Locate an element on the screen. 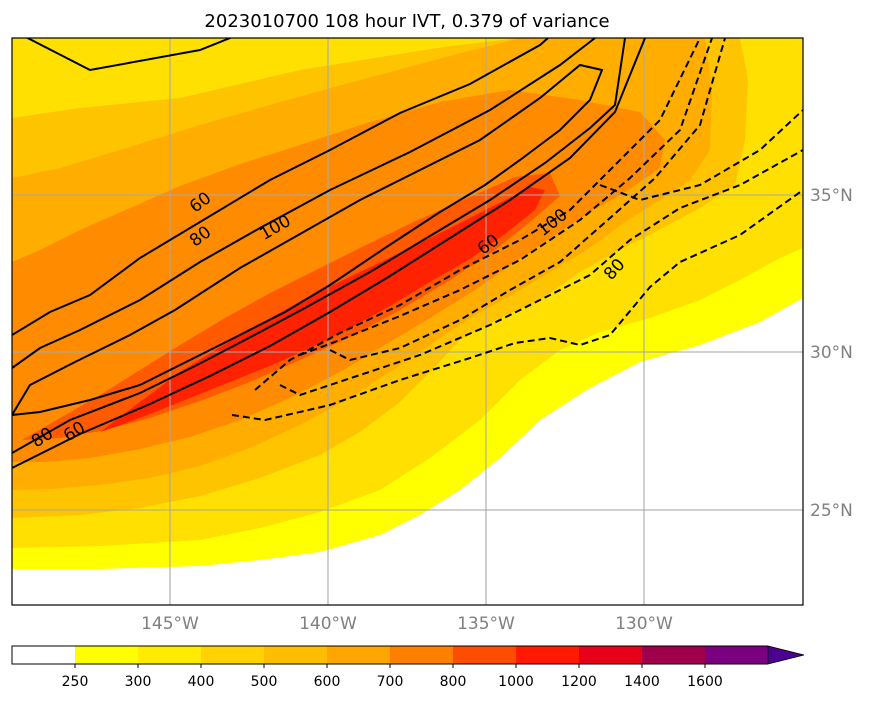  colorbar-tick-label: 500 is located at coordinates (264, 682).